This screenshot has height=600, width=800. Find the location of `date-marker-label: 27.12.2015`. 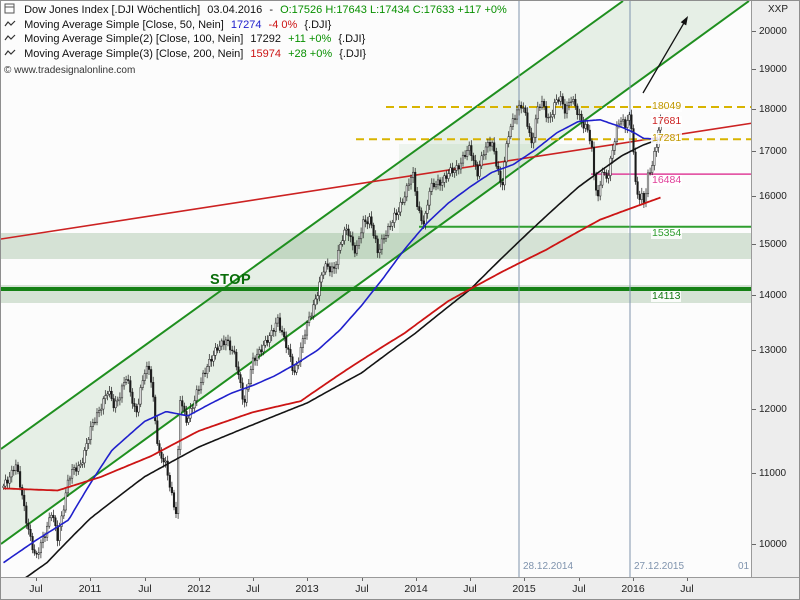

date-marker-label: 27.12.2015 is located at coordinates (659, 566).